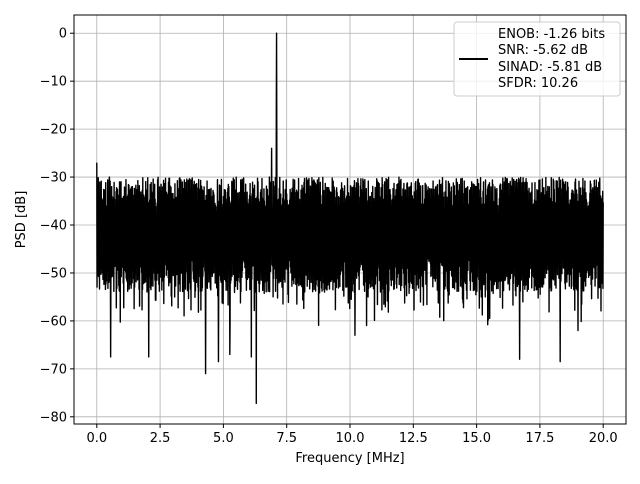  Describe the element at coordinates (53, 178) in the screenshot. I see `y-tick-label: −30` at that location.